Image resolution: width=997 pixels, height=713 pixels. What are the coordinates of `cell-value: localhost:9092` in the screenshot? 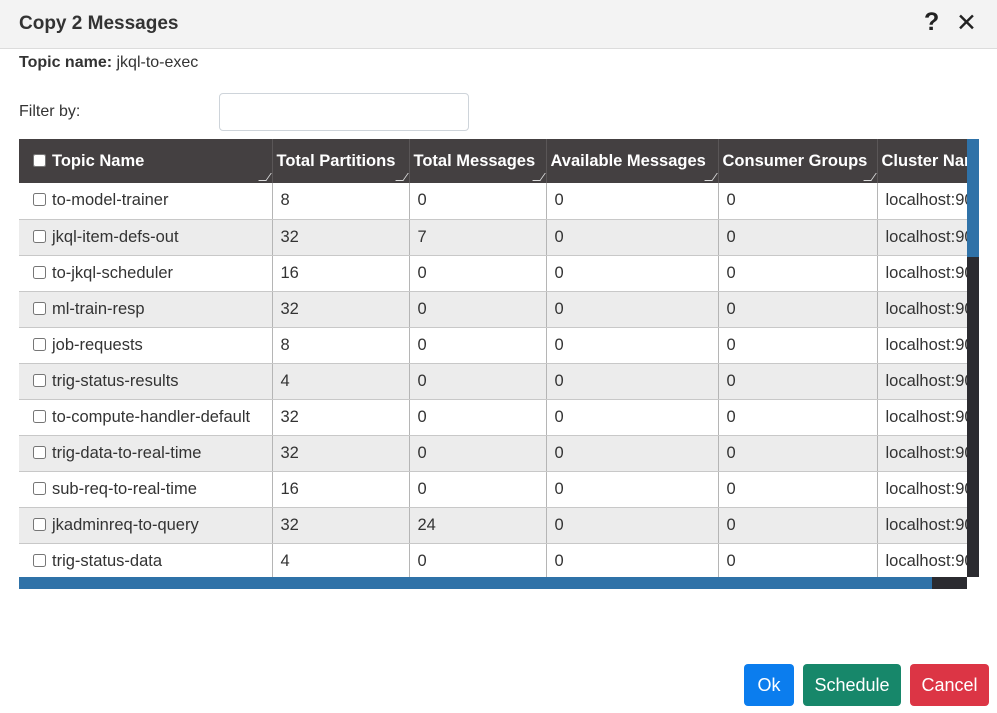 It's located at (926, 200).